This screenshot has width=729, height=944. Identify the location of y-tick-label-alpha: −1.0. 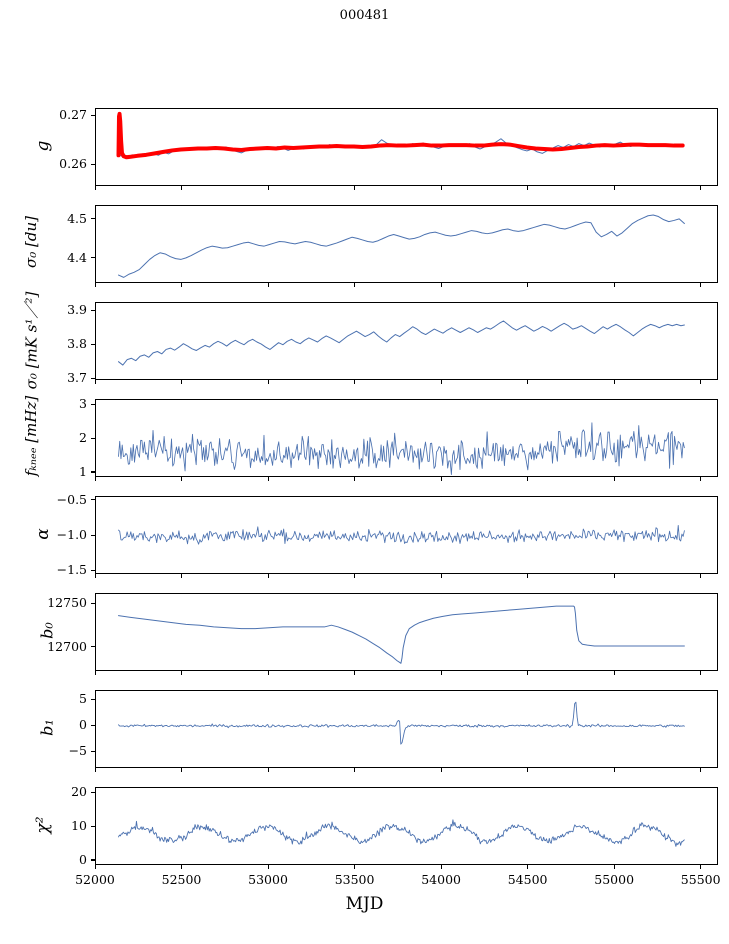
(71, 534).